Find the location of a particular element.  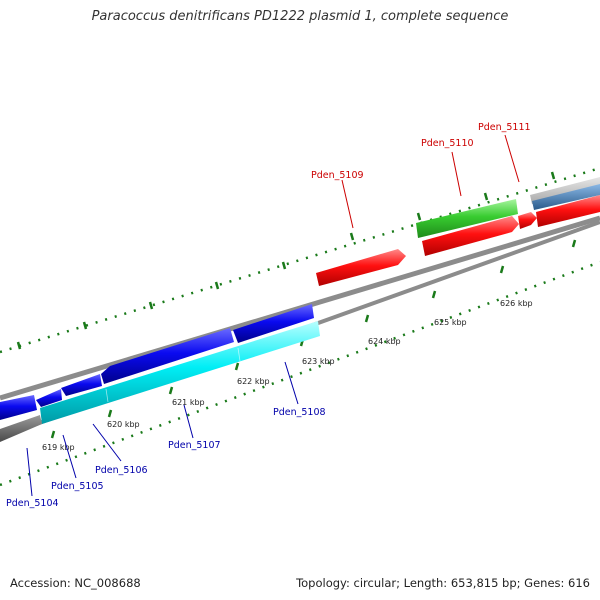

kbp-label-623: 623 kbp is located at coordinates (318, 361).